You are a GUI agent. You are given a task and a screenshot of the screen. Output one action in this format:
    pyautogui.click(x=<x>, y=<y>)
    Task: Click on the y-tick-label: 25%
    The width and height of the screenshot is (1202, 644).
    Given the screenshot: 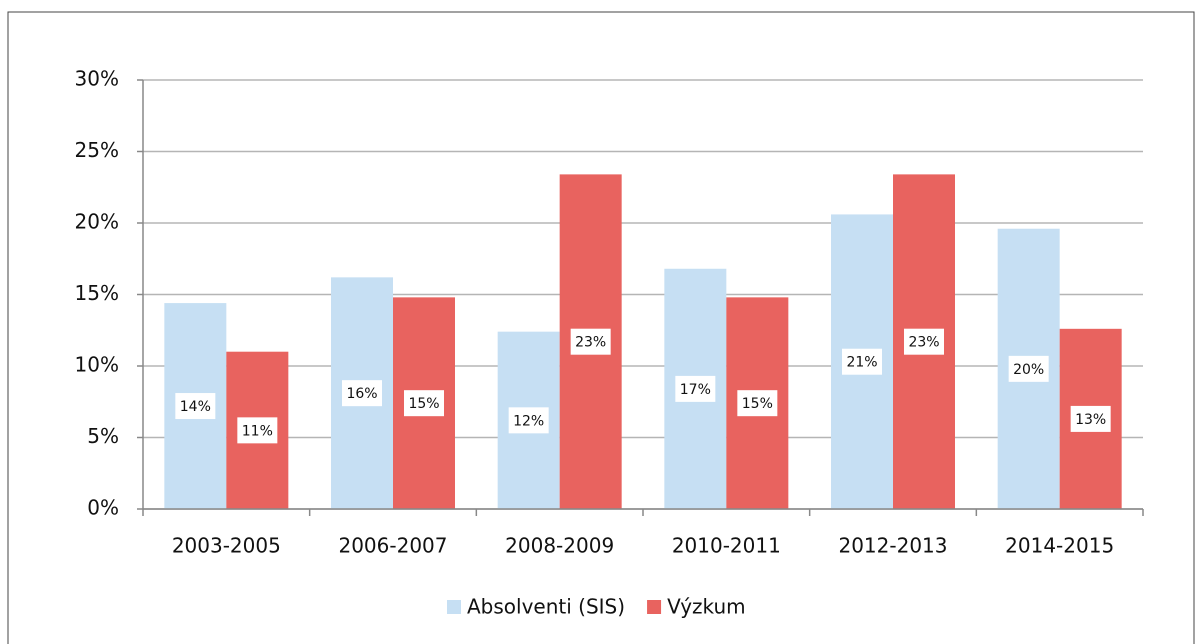 What is the action you would take?
    pyautogui.click(x=97, y=150)
    